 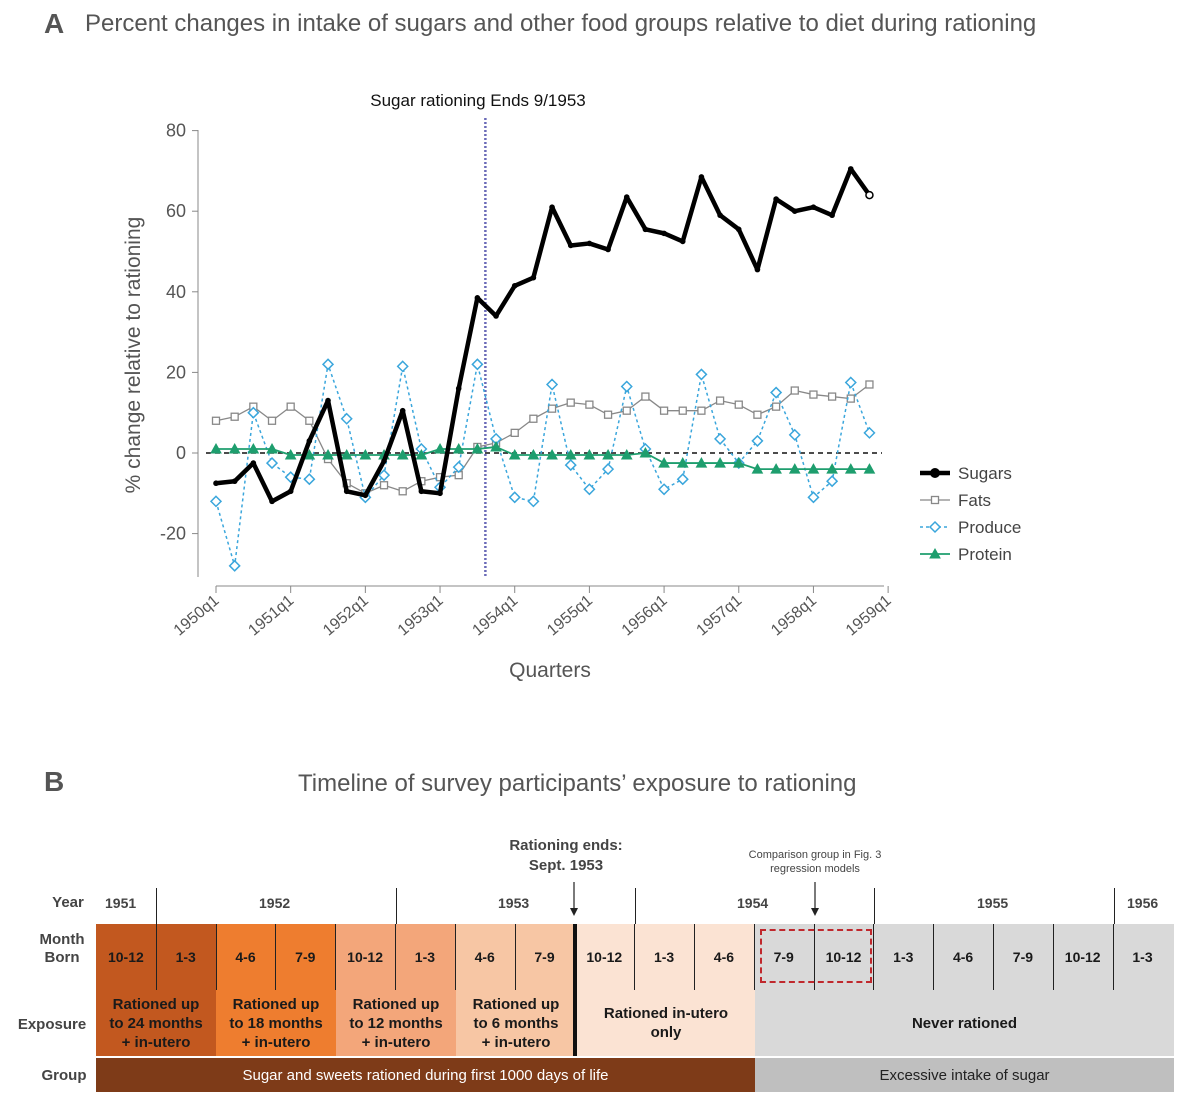 What do you see at coordinates (666, 1023) in the screenshot?
I see `exposure-label-in-utero: Rationed in-utero only` at bounding box center [666, 1023].